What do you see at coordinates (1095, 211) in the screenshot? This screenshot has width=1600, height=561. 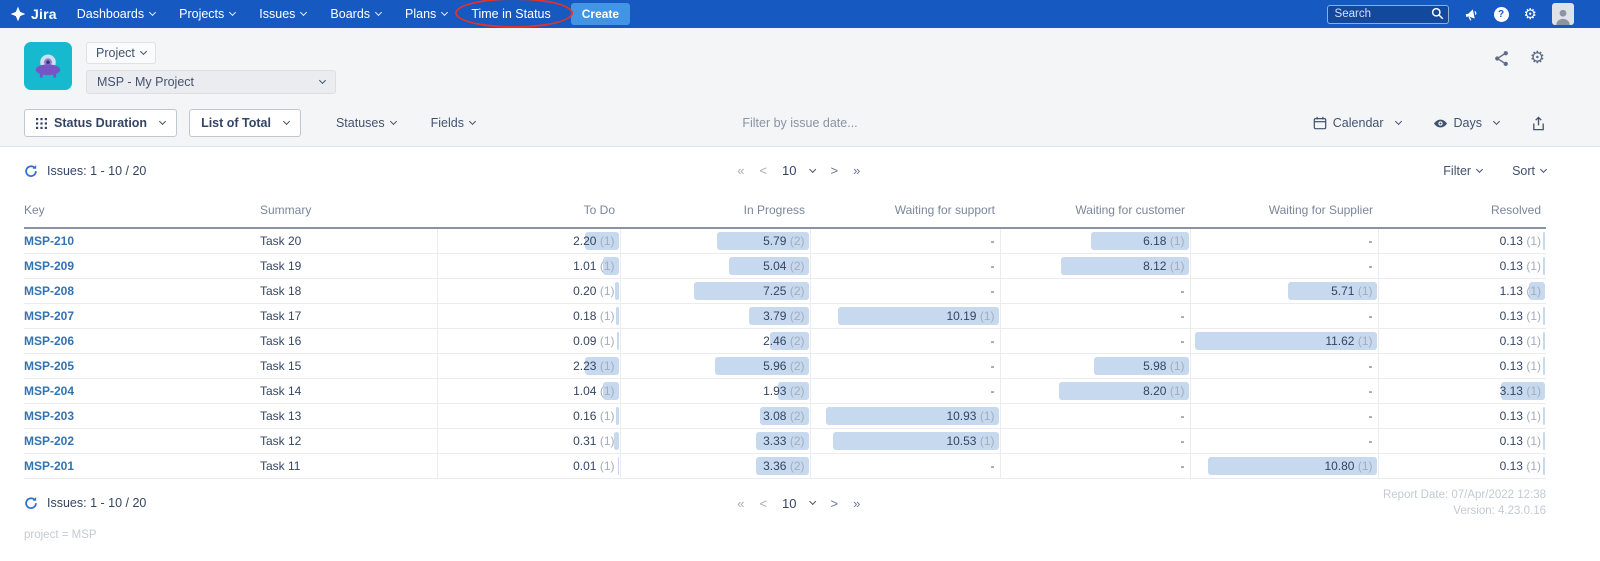 I see `column-header-waiting-customer: Waiting for customer` at bounding box center [1095, 211].